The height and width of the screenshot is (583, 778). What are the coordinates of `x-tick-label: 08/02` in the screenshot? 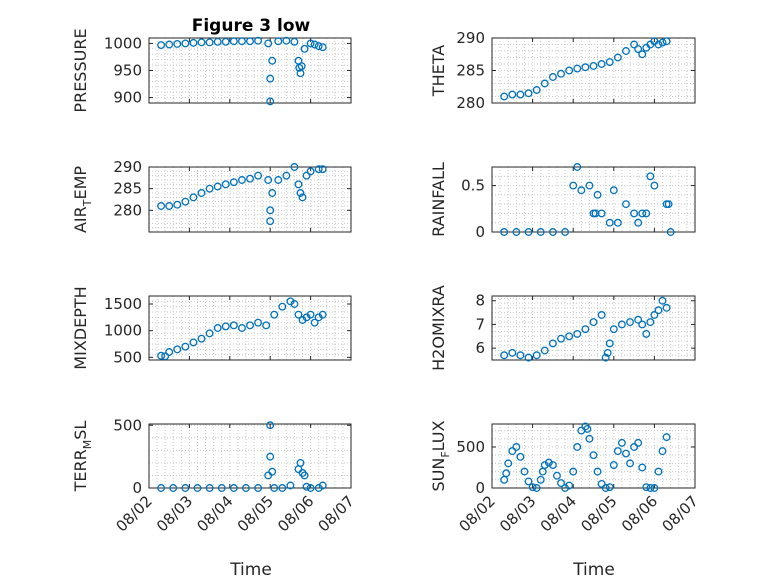 It's located at (477, 513).